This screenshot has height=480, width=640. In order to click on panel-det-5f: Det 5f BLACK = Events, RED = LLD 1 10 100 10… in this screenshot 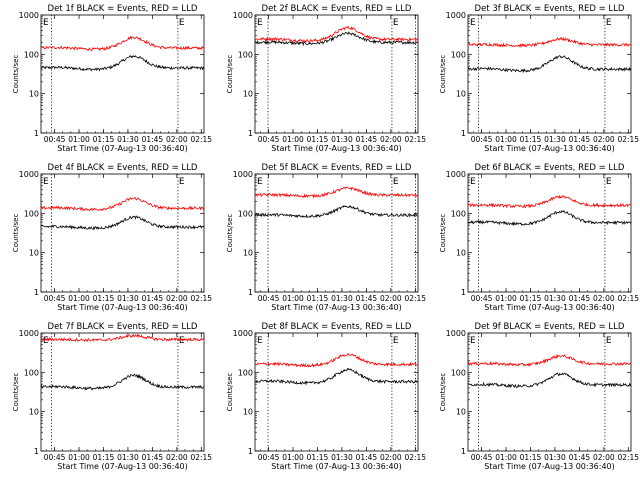, I will do `click(326, 237)`.